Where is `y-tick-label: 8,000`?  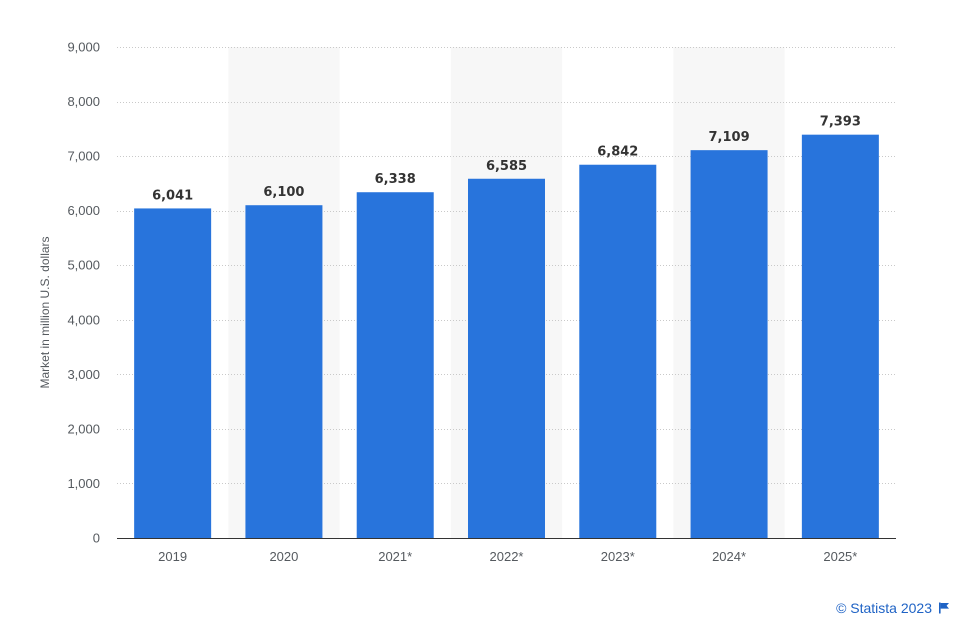
y-tick-label: 8,000 is located at coordinates (83, 101).